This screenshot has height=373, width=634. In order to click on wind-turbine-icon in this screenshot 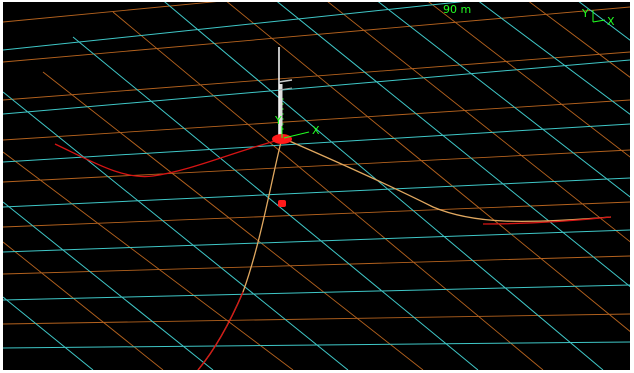, I will do `click(285, 92)`.